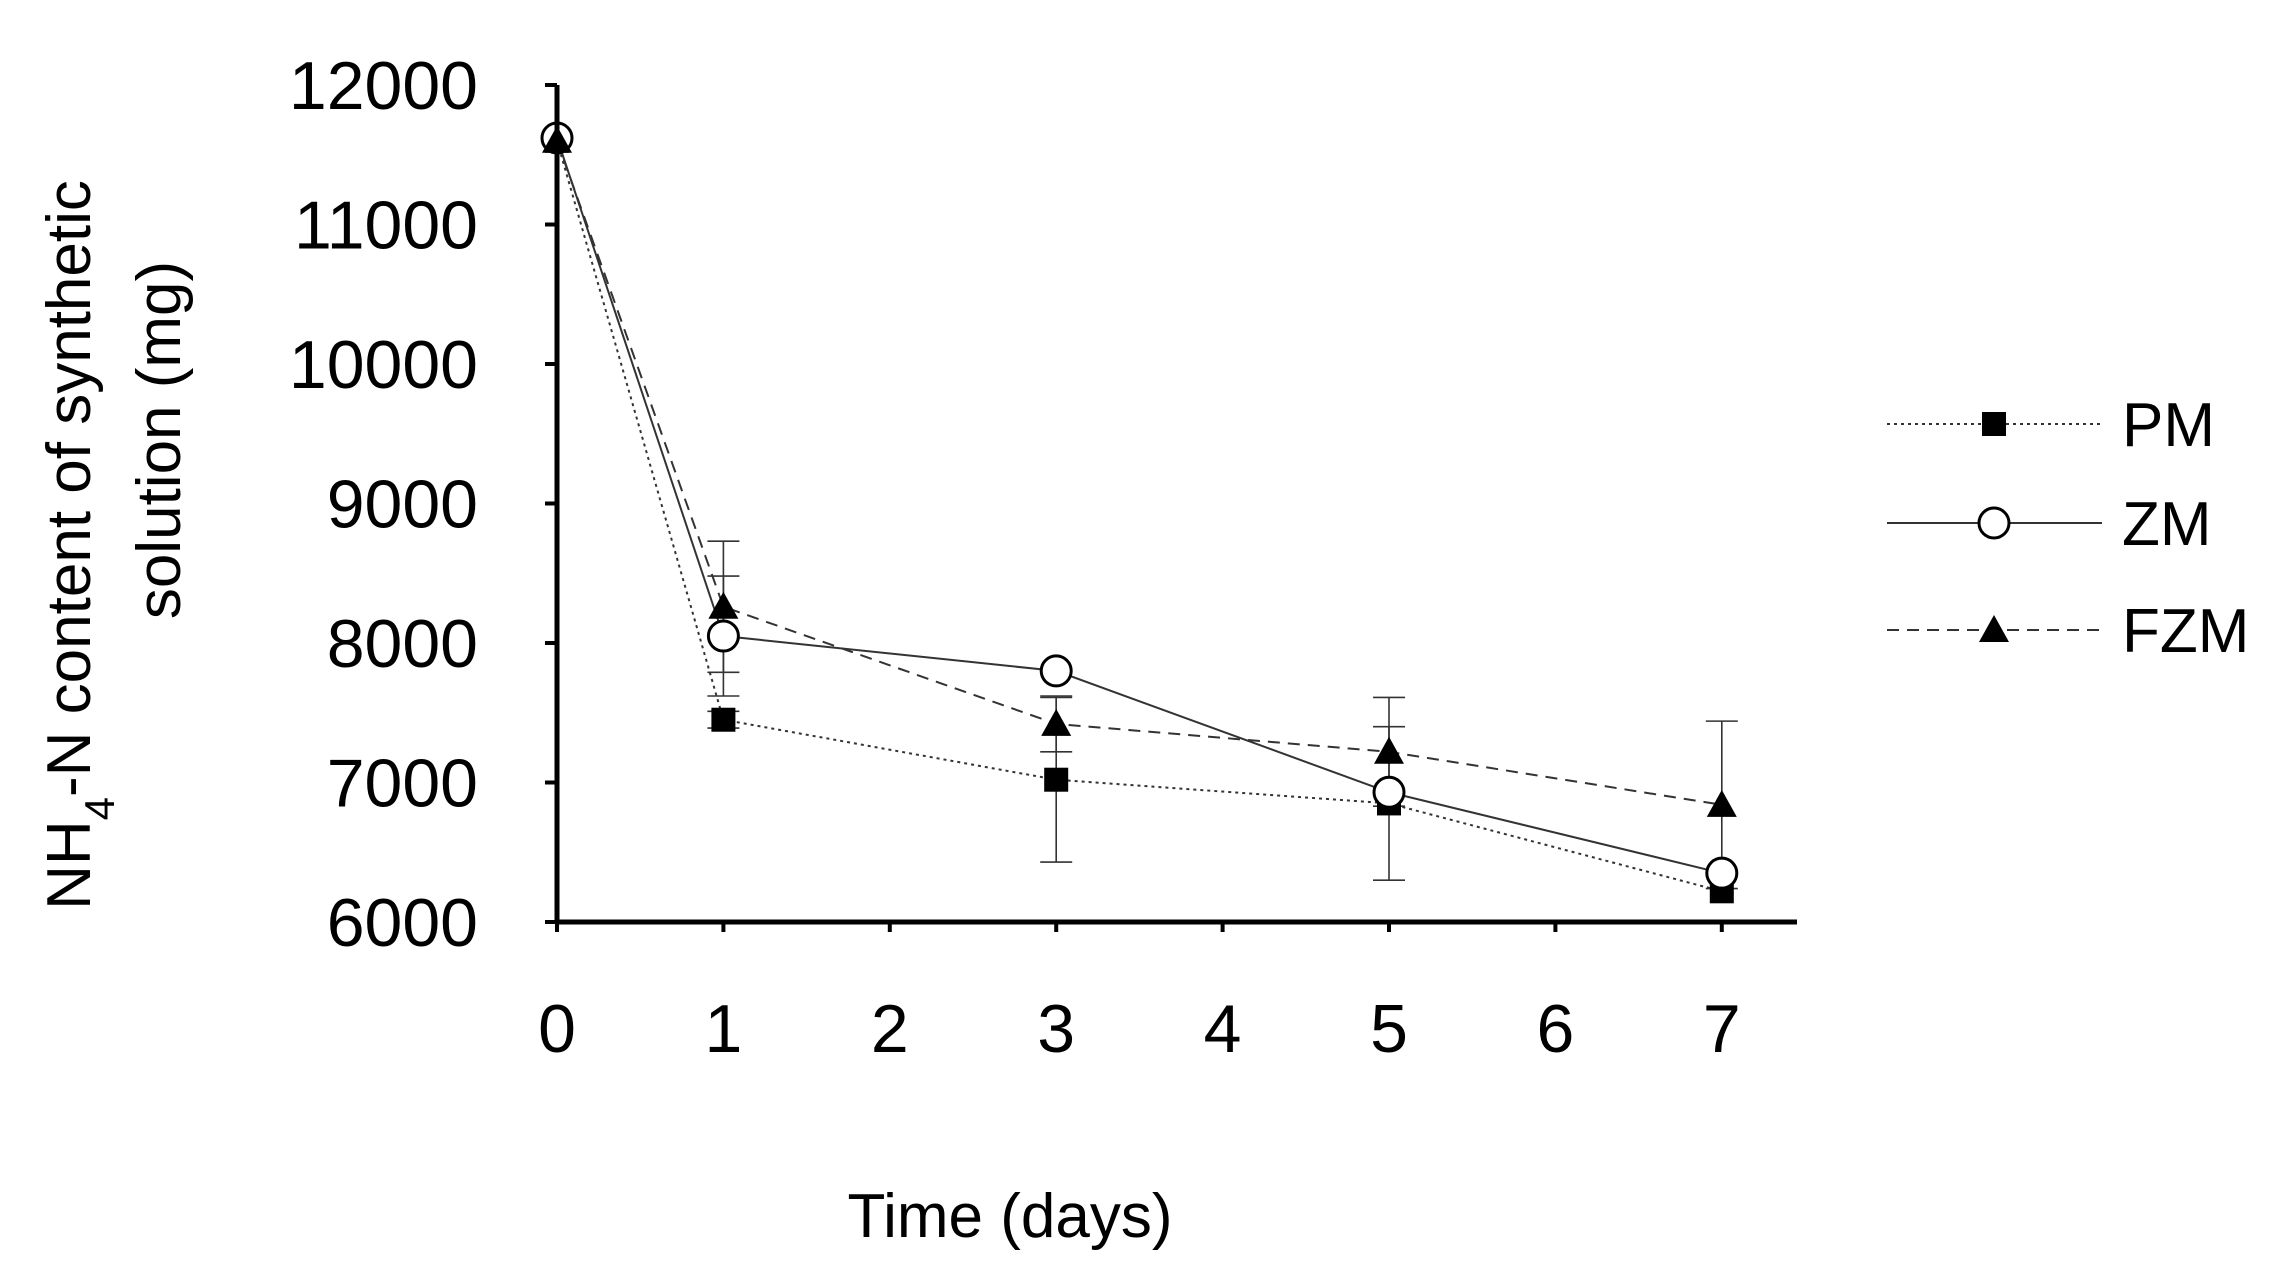 The height and width of the screenshot is (1279, 2291). What do you see at coordinates (69, 488) in the screenshot?
I see `y-axis-title-suffix: -N content of synthetic` at bounding box center [69, 488].